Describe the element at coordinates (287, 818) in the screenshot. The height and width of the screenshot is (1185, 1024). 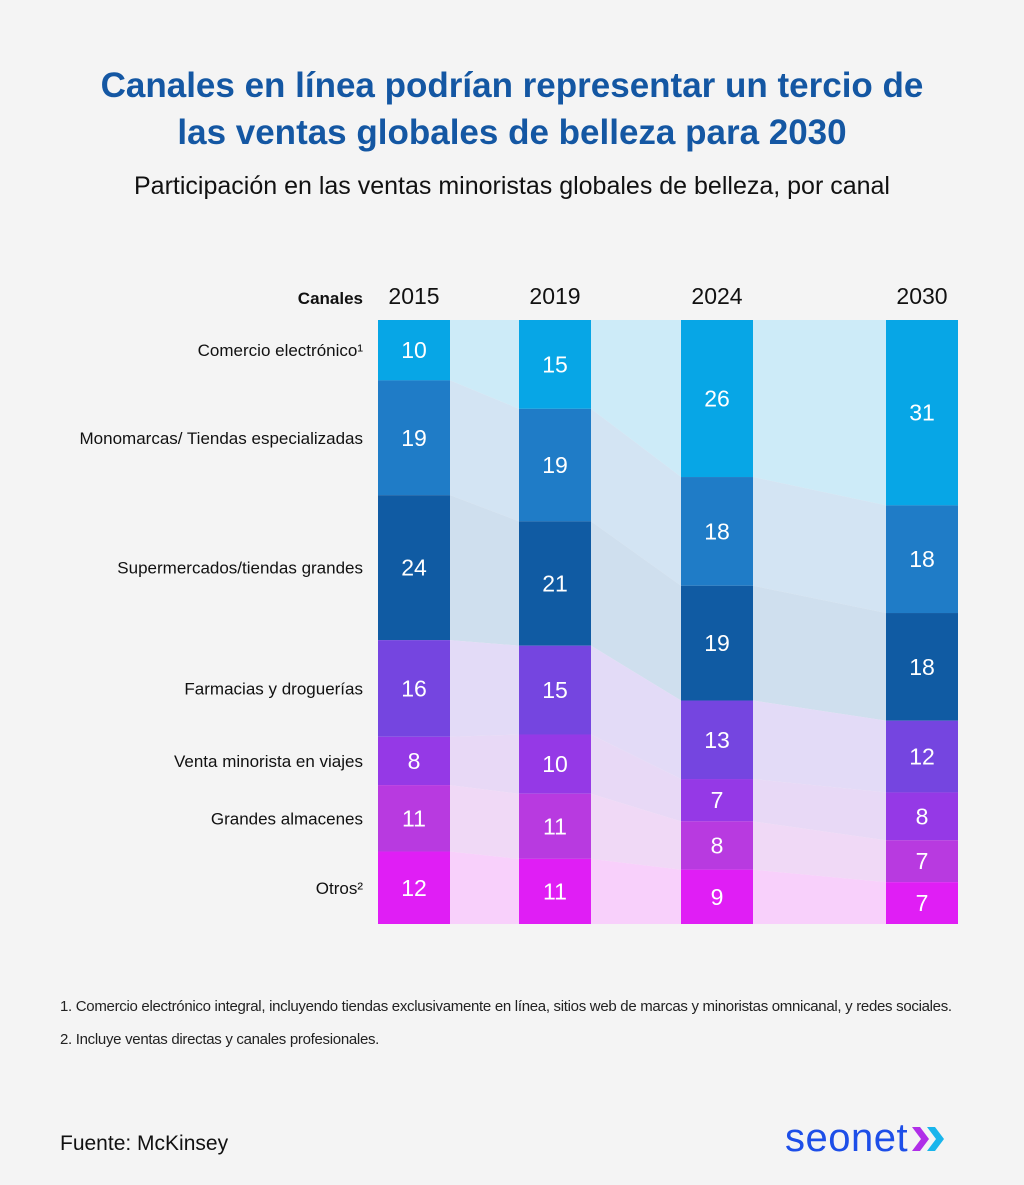
I see `legend-label: Grandes almacenes` at that location.